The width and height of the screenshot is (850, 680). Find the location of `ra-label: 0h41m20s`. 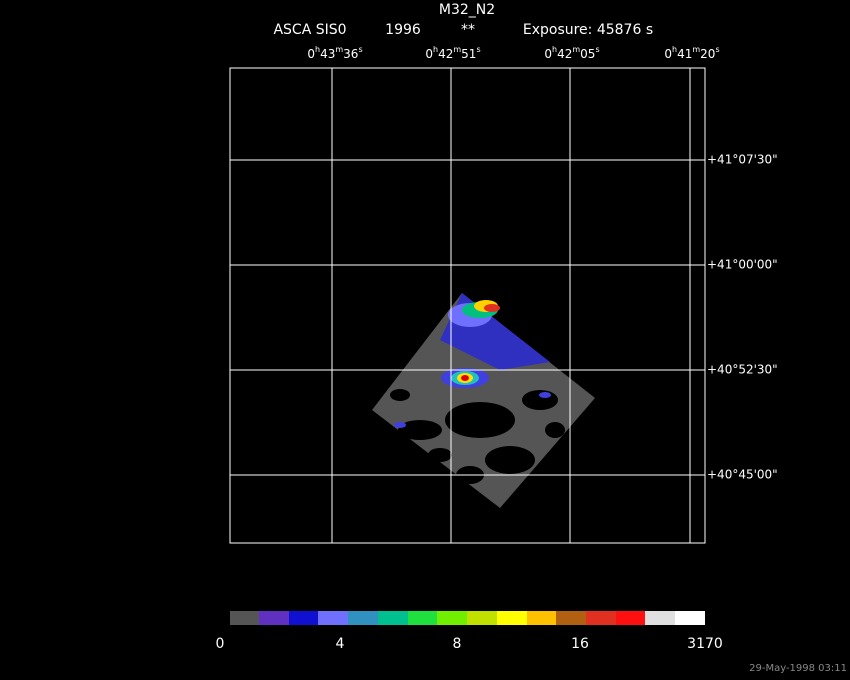

ra-label: 0h41m20s is located at coordinates (691, 53).